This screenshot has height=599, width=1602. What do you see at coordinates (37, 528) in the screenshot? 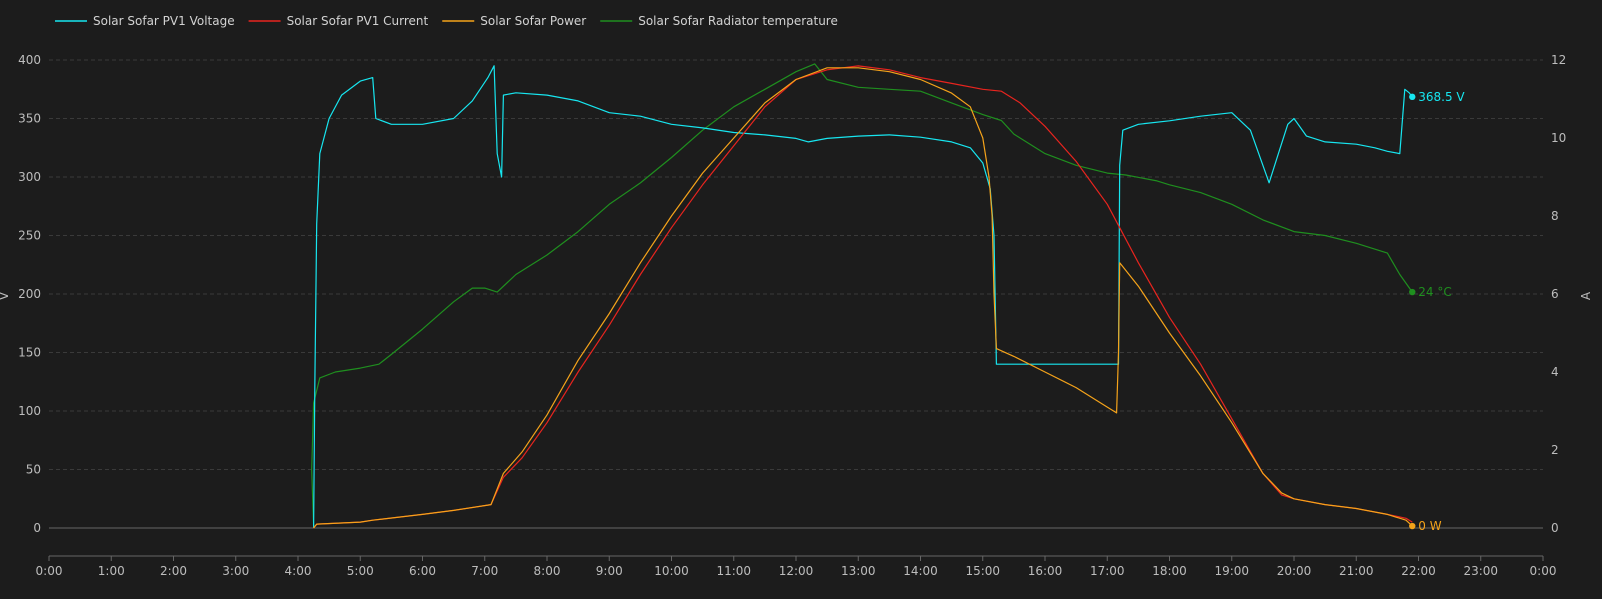
I see `y-left-tick-label: 0` at bounding box center [37, 528].